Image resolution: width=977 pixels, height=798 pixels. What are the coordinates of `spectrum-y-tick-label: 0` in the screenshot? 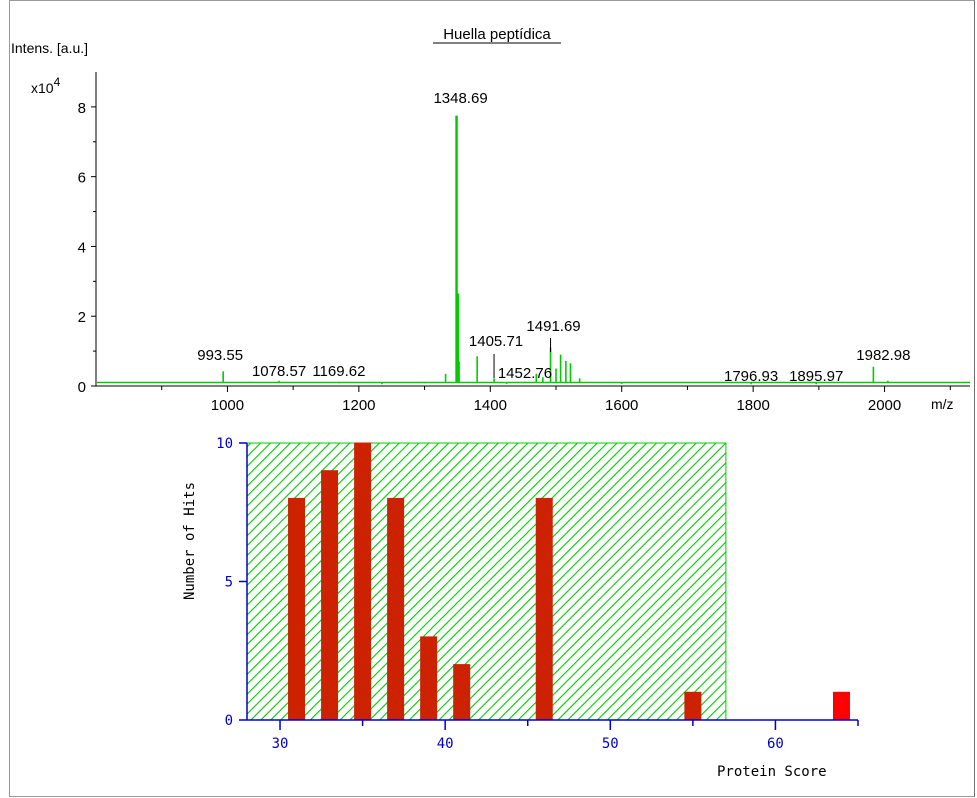 It's located at (82, 387).